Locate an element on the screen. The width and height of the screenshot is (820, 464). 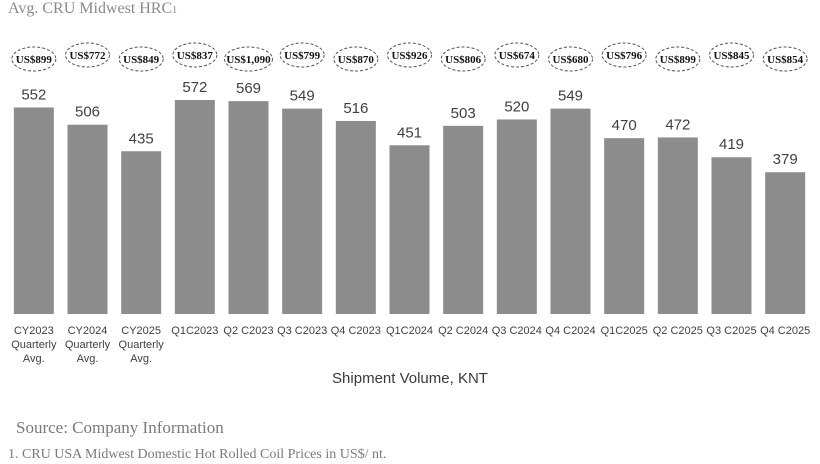
price-annotation: US$806 is located at coordinates (463, 60).